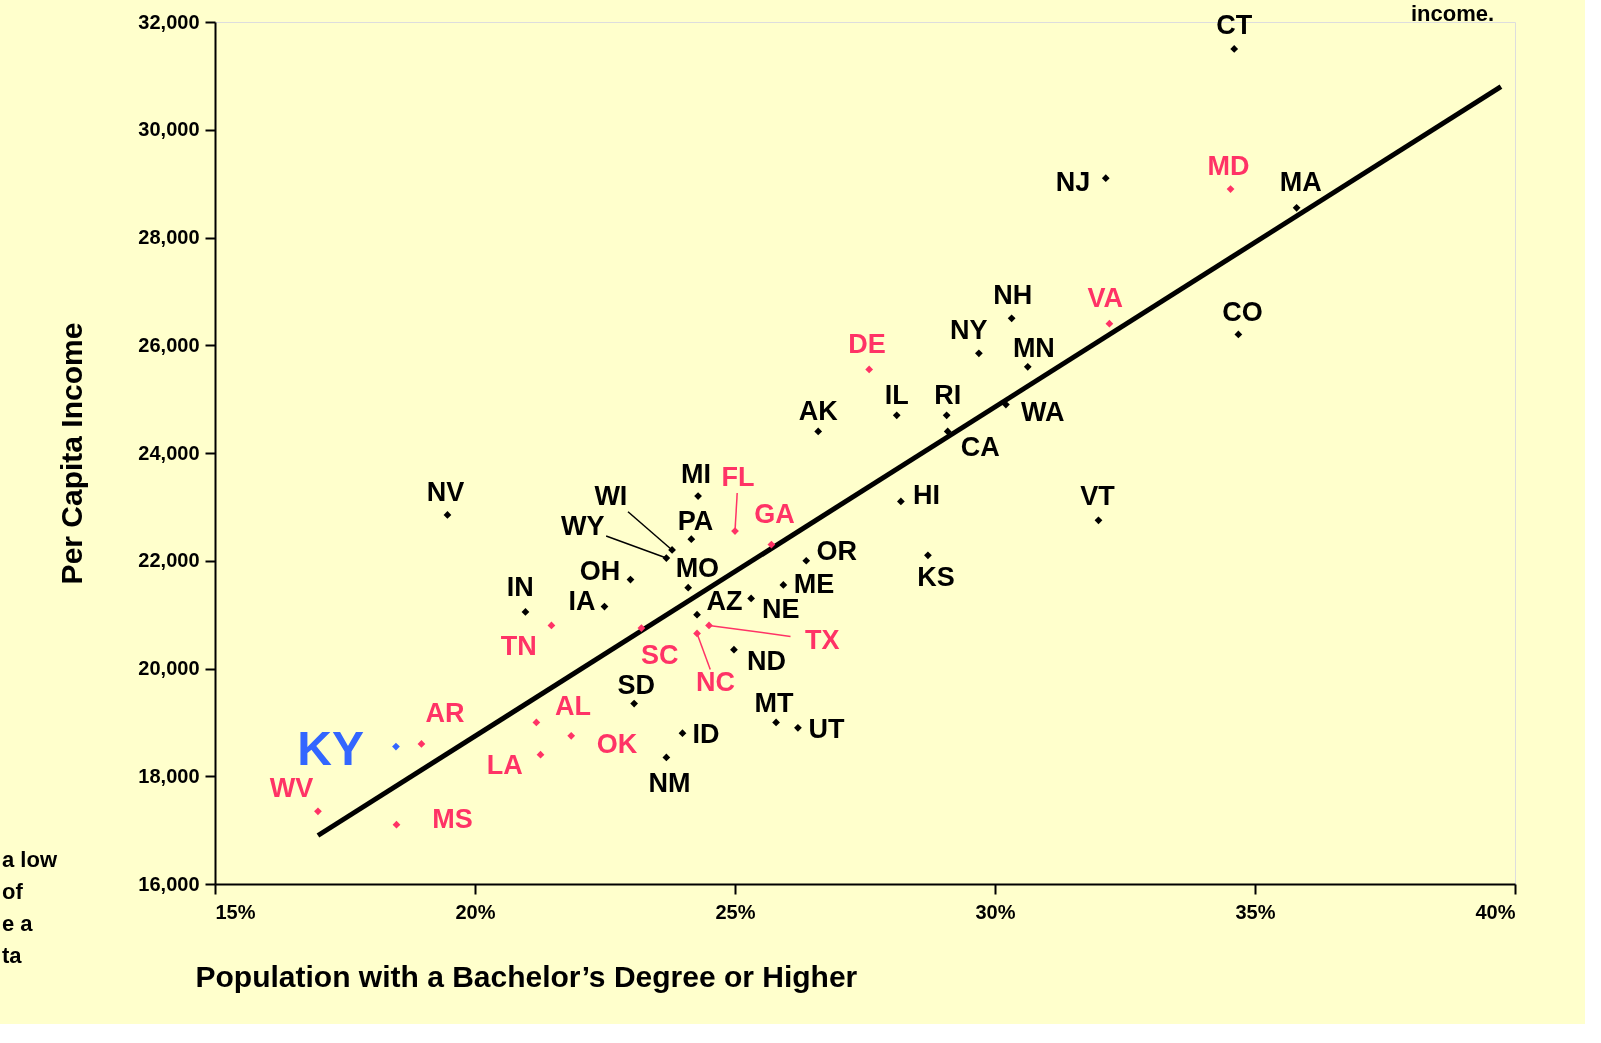 This screenshot has height=1043, width=1601. I want to click on y-tick-label: 22,000, so click(169, 560).